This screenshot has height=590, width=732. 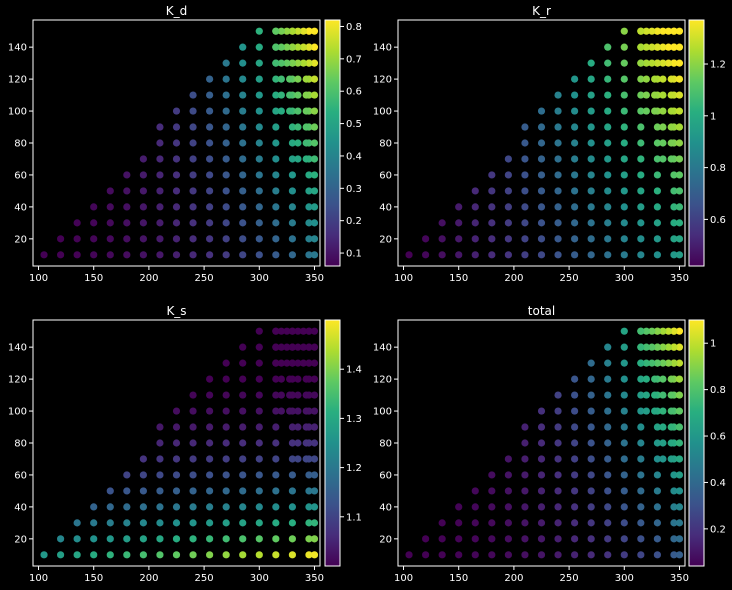 I want to click on y-tick-label: 80, so click(x=385, y=444).